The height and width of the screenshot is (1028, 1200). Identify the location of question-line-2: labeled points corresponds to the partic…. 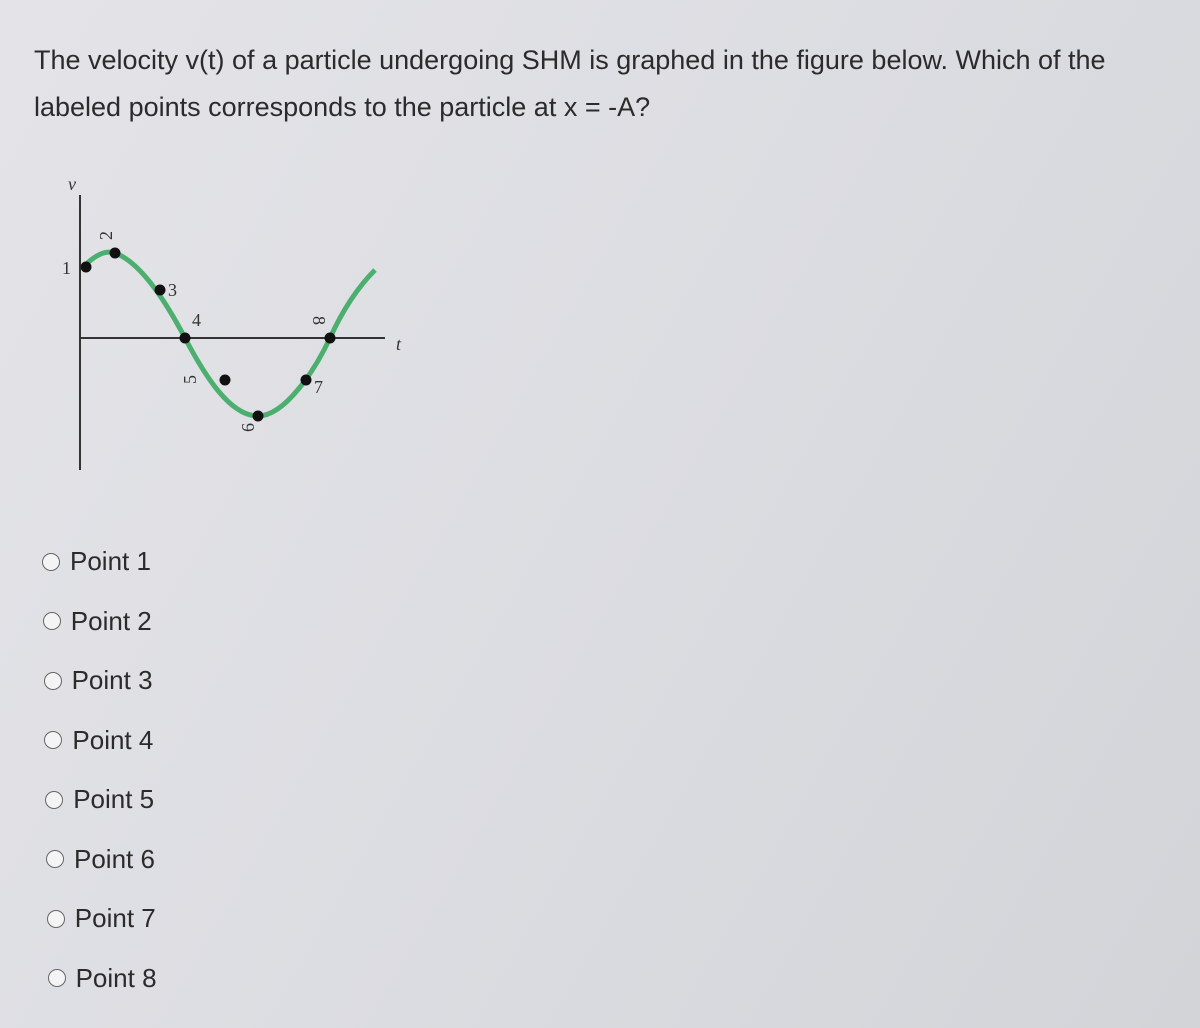
(342, 107).